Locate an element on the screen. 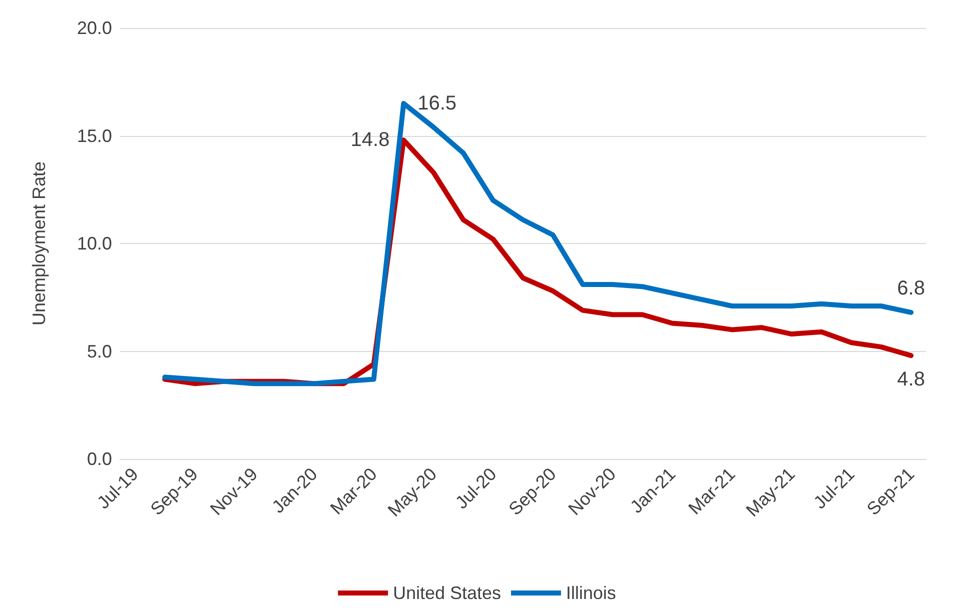 This screenshot has height=615, width=954. y-tick-label: 10.0 is located at coordinates (94, 244).